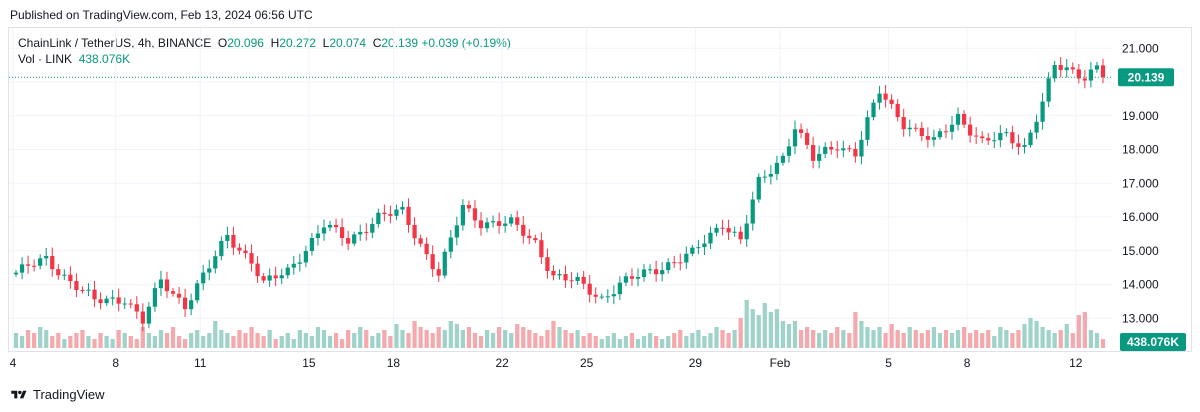  Describe the element at coordinates (780, 363) in the screenshot. I see `x-tick-label: Feb` at that location.